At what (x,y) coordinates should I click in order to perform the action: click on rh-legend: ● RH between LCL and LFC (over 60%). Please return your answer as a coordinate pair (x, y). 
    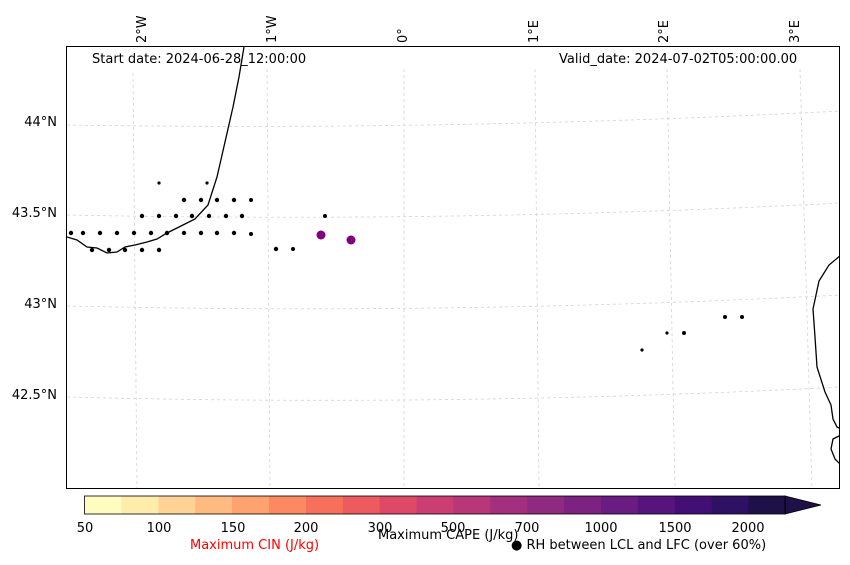
    Looking at the image, I should click on (638, 545).